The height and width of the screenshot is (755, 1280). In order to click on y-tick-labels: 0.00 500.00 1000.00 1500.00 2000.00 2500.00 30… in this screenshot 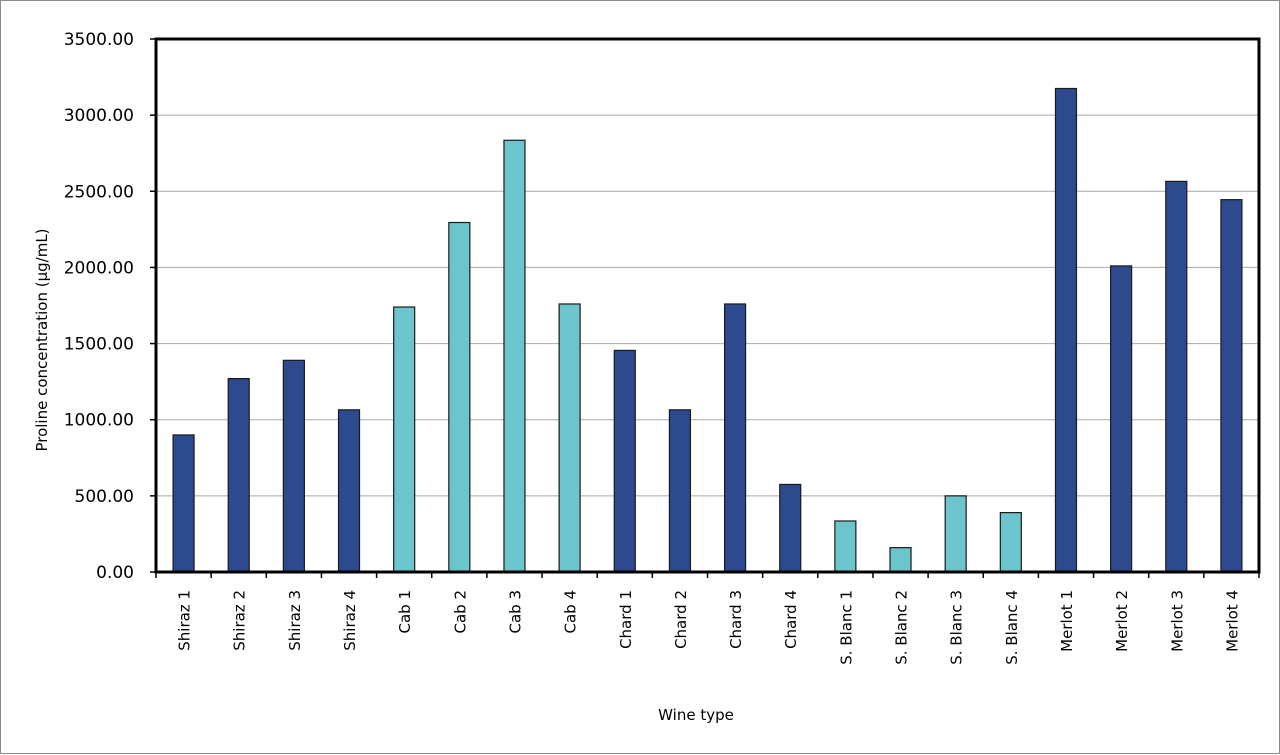, I will do `click(99, 306)`.